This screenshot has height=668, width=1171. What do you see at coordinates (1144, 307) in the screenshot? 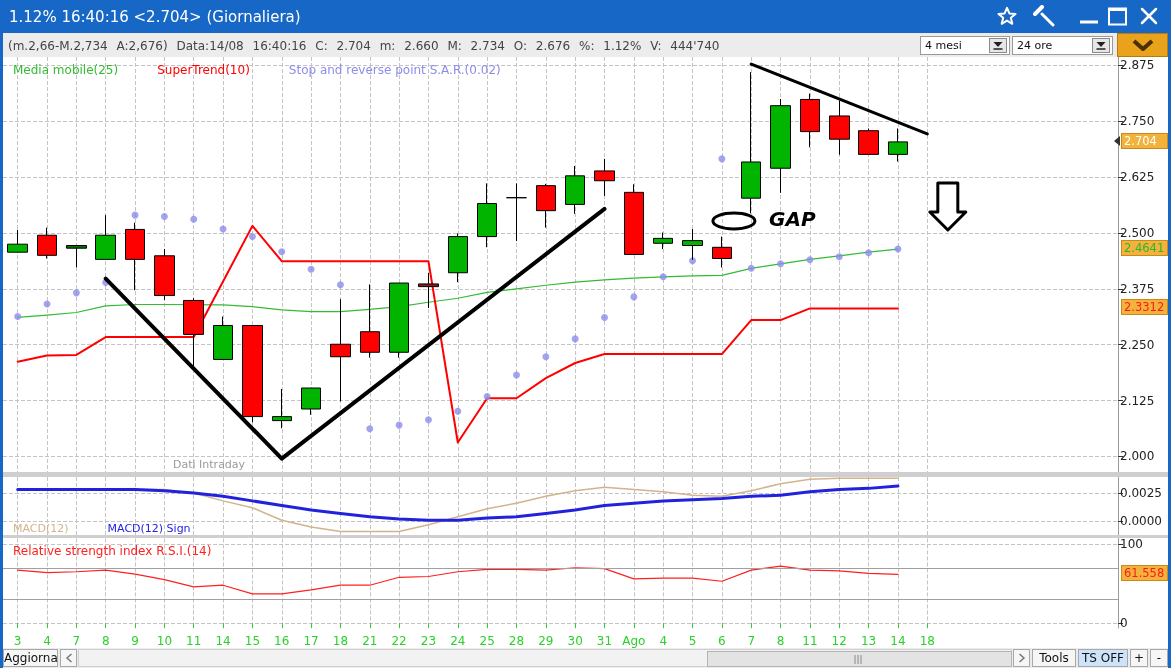
I see `price-tag: 2.3312` at bounding box center [1144, 307].